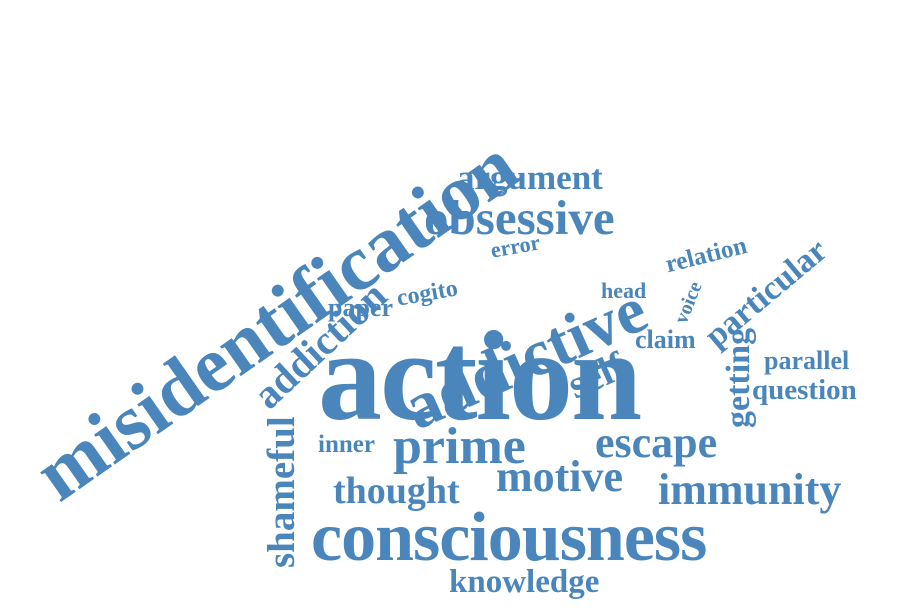  I want to click on word-head: head, so click(624, 290).